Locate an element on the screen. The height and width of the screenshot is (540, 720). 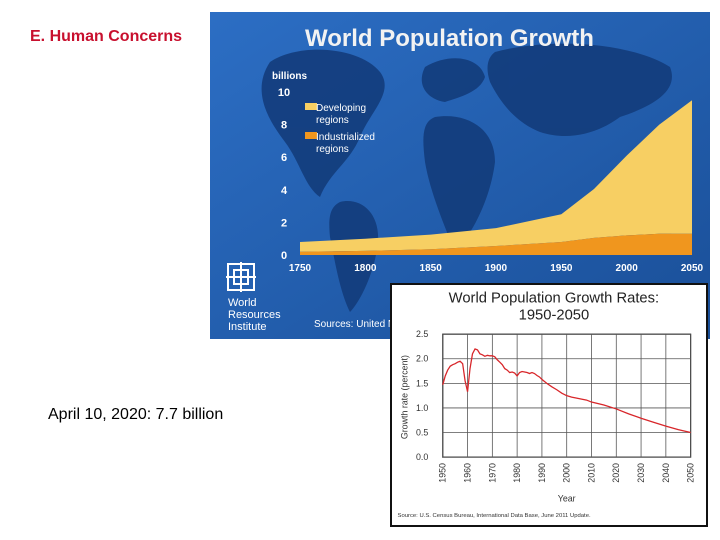
legend-label-industrialized-2: regions is located at coordinates (332, 149).